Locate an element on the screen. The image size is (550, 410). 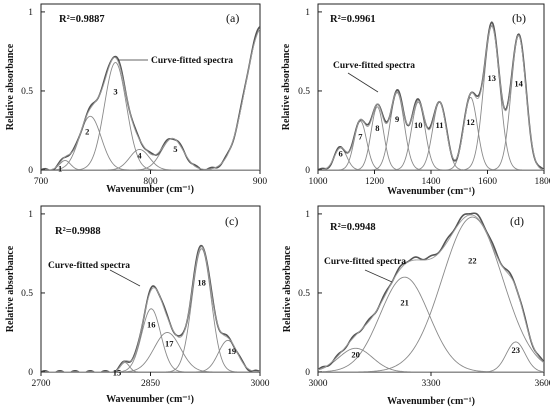
panel-a-letter: (a) is located at coordinates (232, 18).